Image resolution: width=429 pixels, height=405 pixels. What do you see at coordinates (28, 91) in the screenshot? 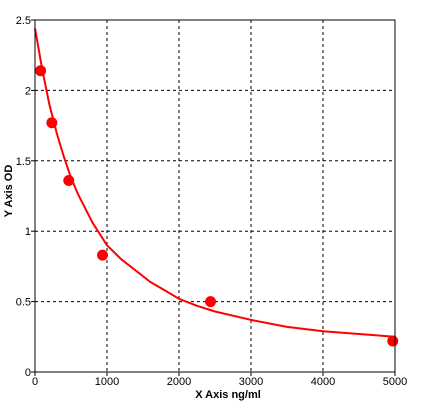
I see `y-tick-label: 2` at bounding box center [28, 91].